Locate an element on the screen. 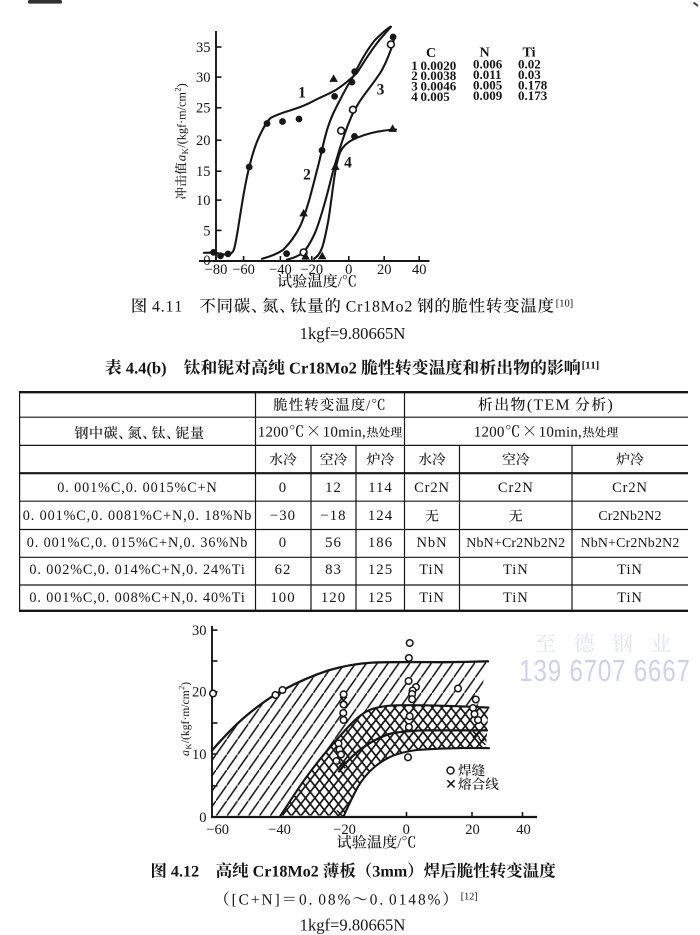  svg-text: 0. 001%C,0. 0081%C+N,0. 18%Nb is located at coordinates (138, 516).